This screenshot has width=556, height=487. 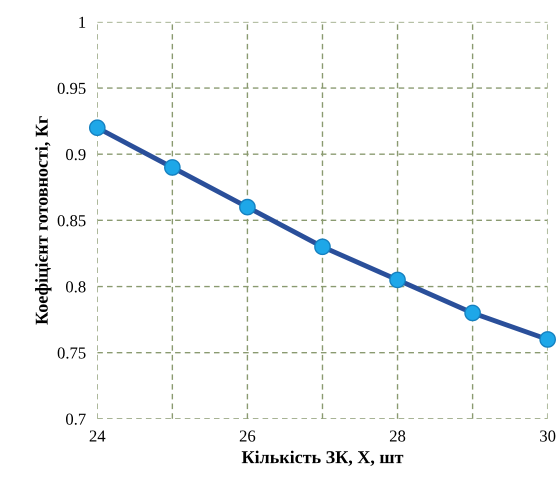 What do you see at coordinates (72, 353) in the screenshot?
I see `y-tick-label: 0.75` at bounding box center [72, 353].